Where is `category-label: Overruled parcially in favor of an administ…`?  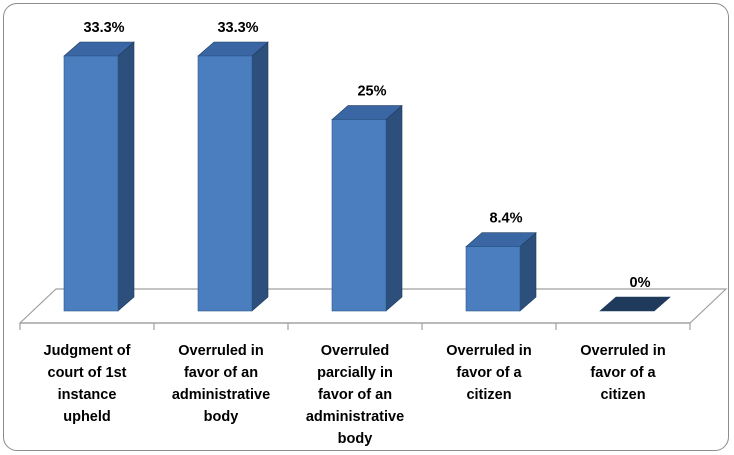
category-label: Overruled parcially in favor of an administ… is located at coordinates (355, 395).